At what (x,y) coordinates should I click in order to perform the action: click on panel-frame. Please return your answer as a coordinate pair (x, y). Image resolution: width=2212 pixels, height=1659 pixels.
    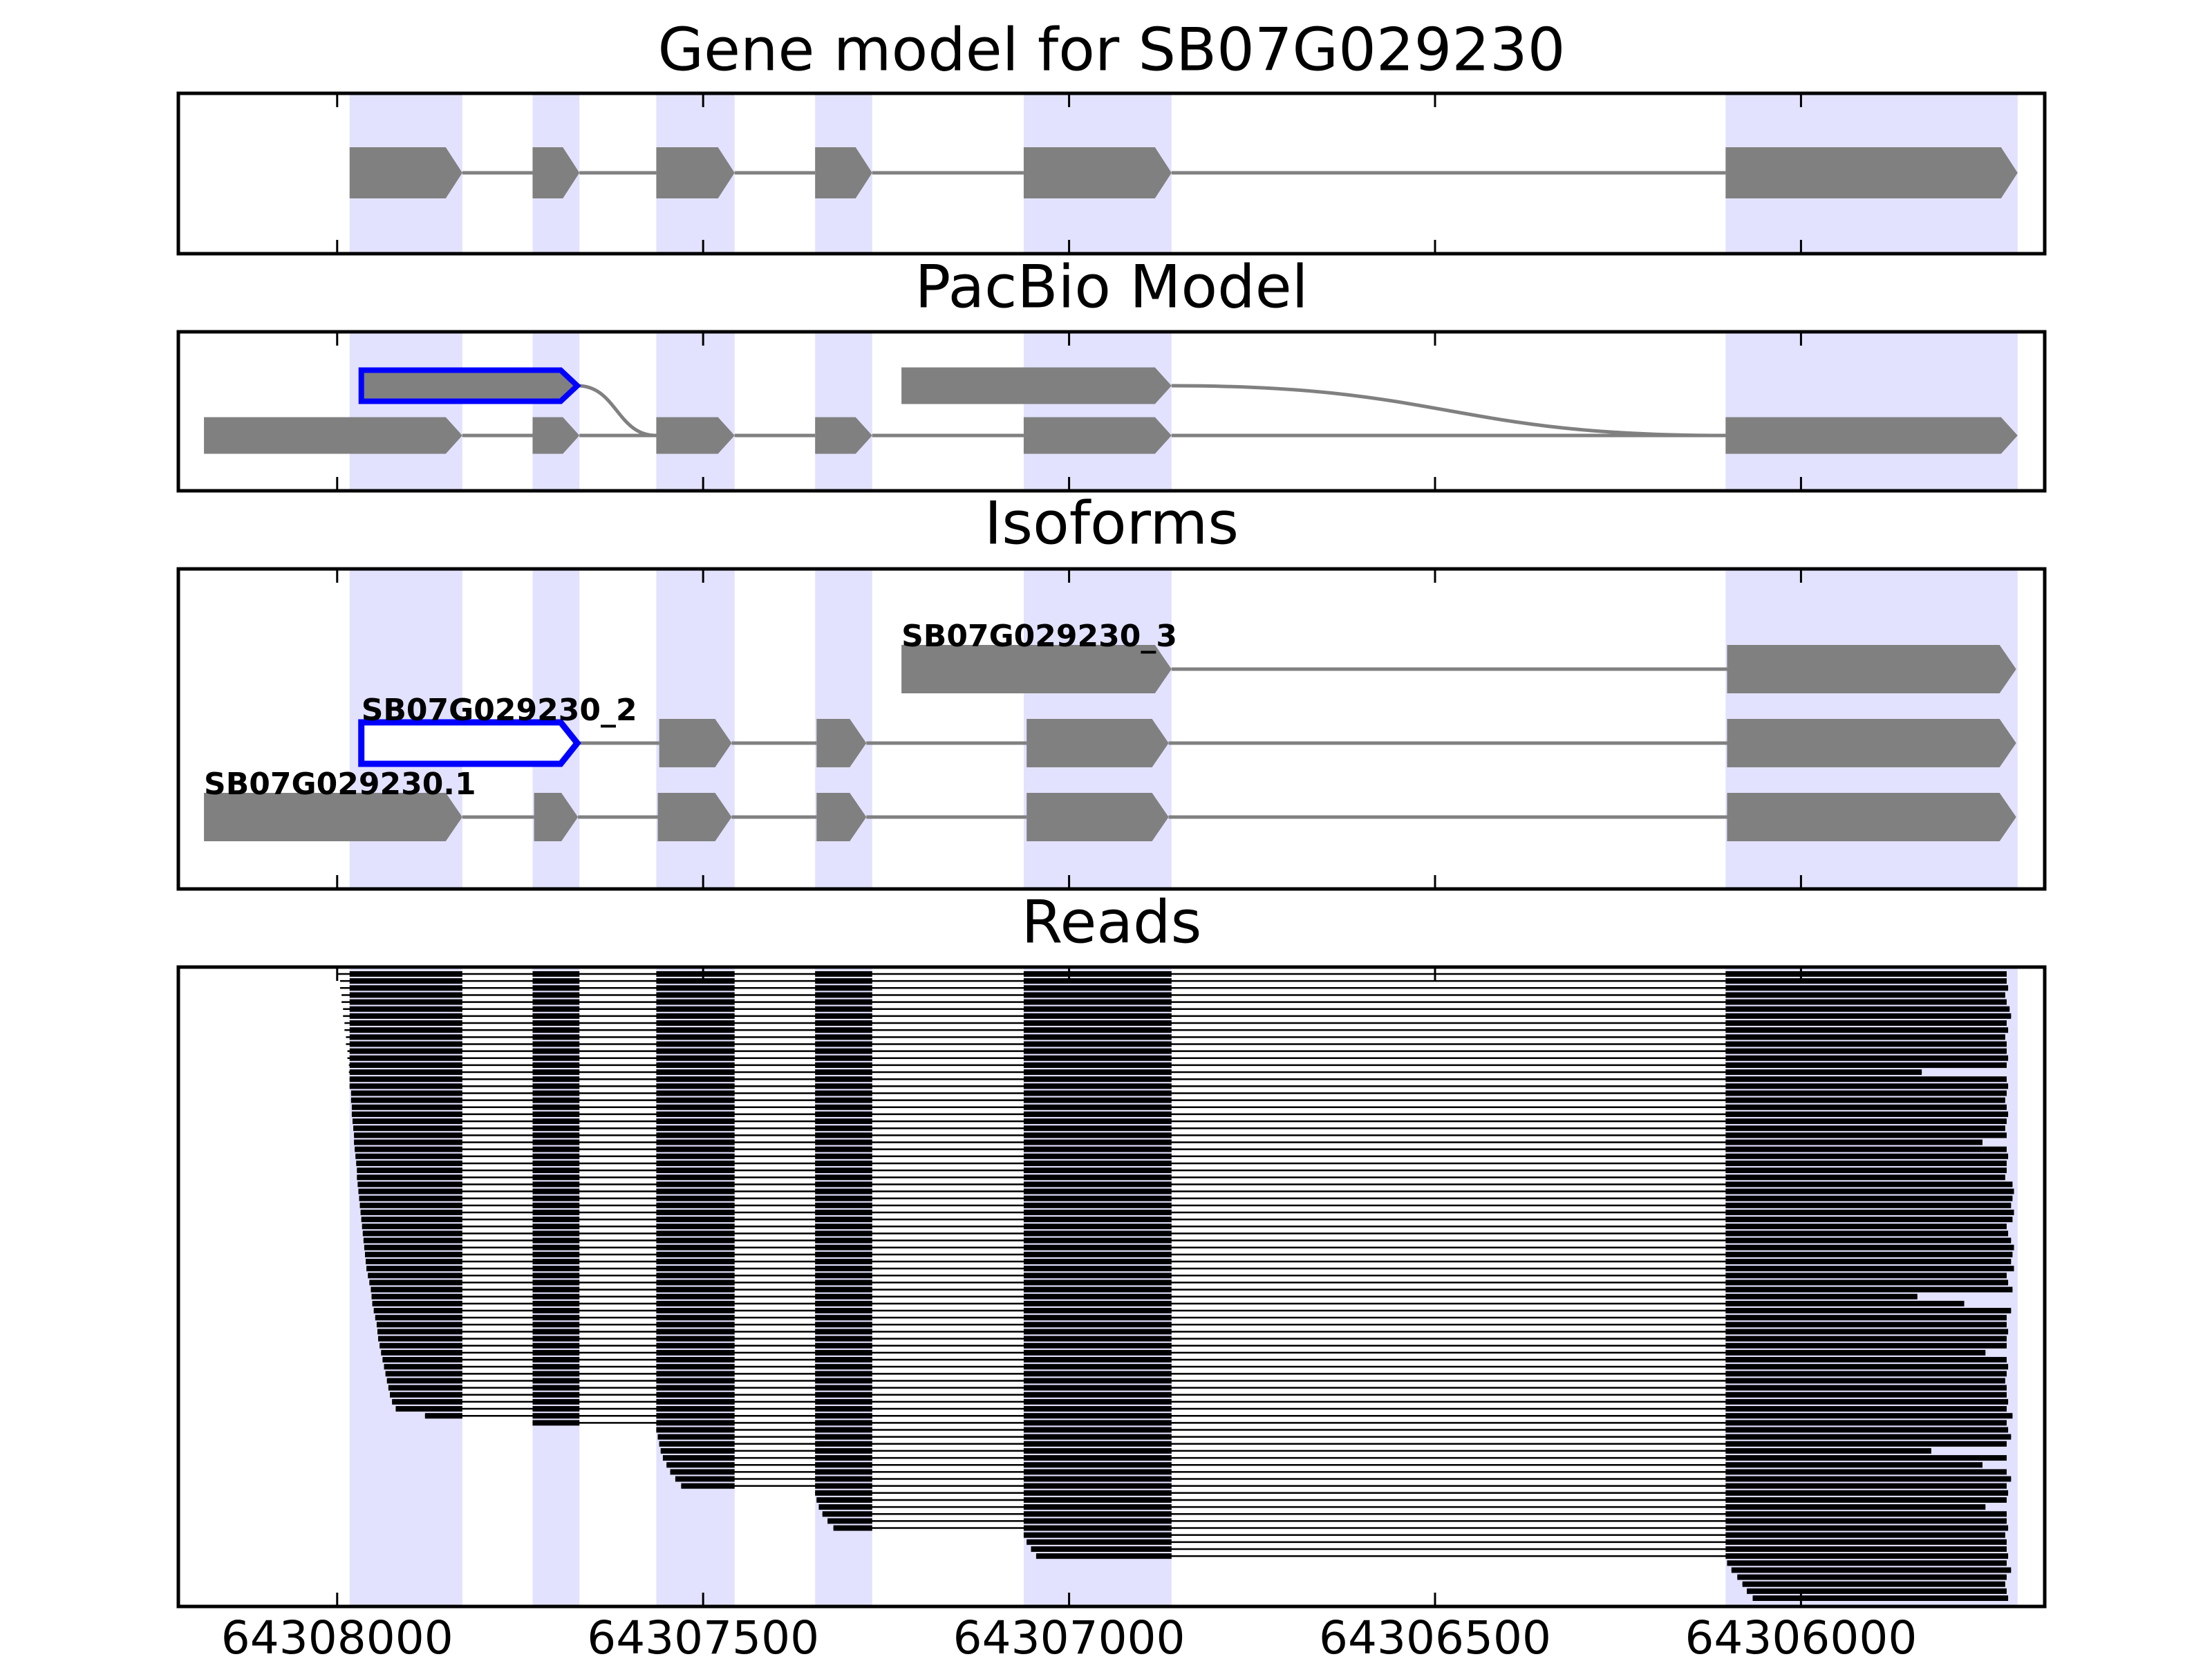
    Looking at the image, I should click on (1111, 412).